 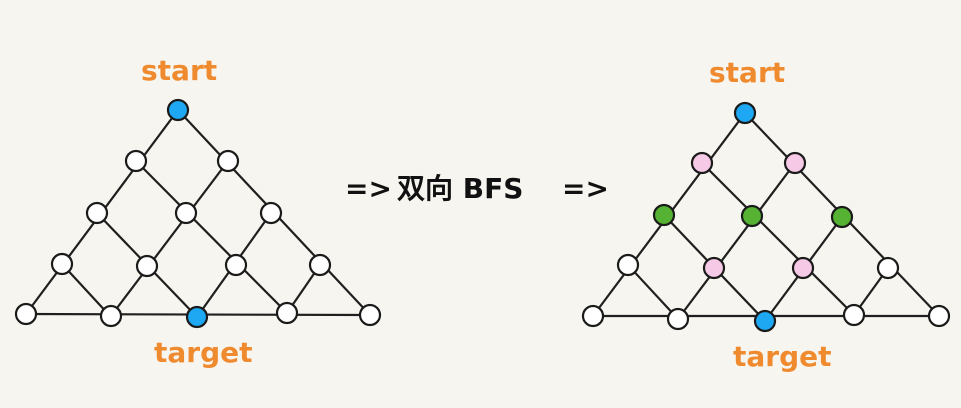 What do you see at coordinates (179, 70) in the screenshot?
I see `left-start-label: start` at bounding box center [179, 70].